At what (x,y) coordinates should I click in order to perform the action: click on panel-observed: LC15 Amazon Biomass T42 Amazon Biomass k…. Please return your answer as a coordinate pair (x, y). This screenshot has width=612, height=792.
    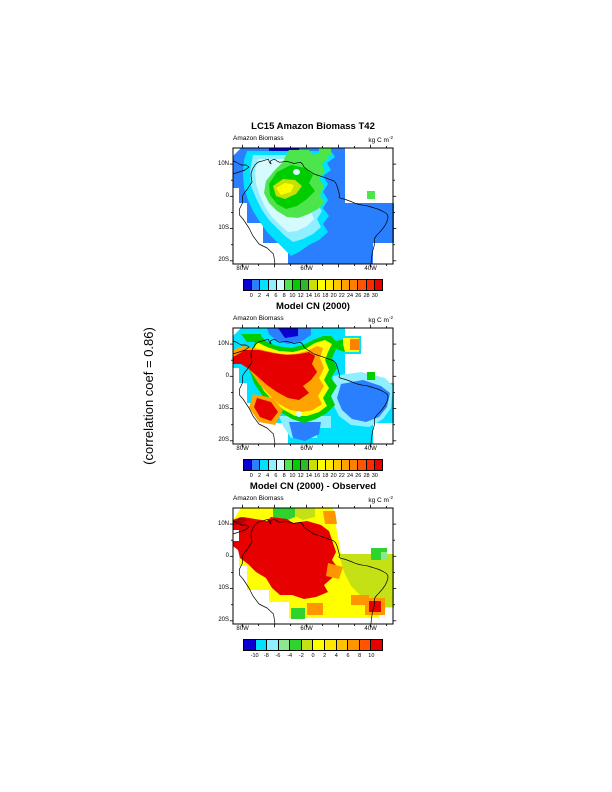
    Looking at the image, I should click on (313, 214).